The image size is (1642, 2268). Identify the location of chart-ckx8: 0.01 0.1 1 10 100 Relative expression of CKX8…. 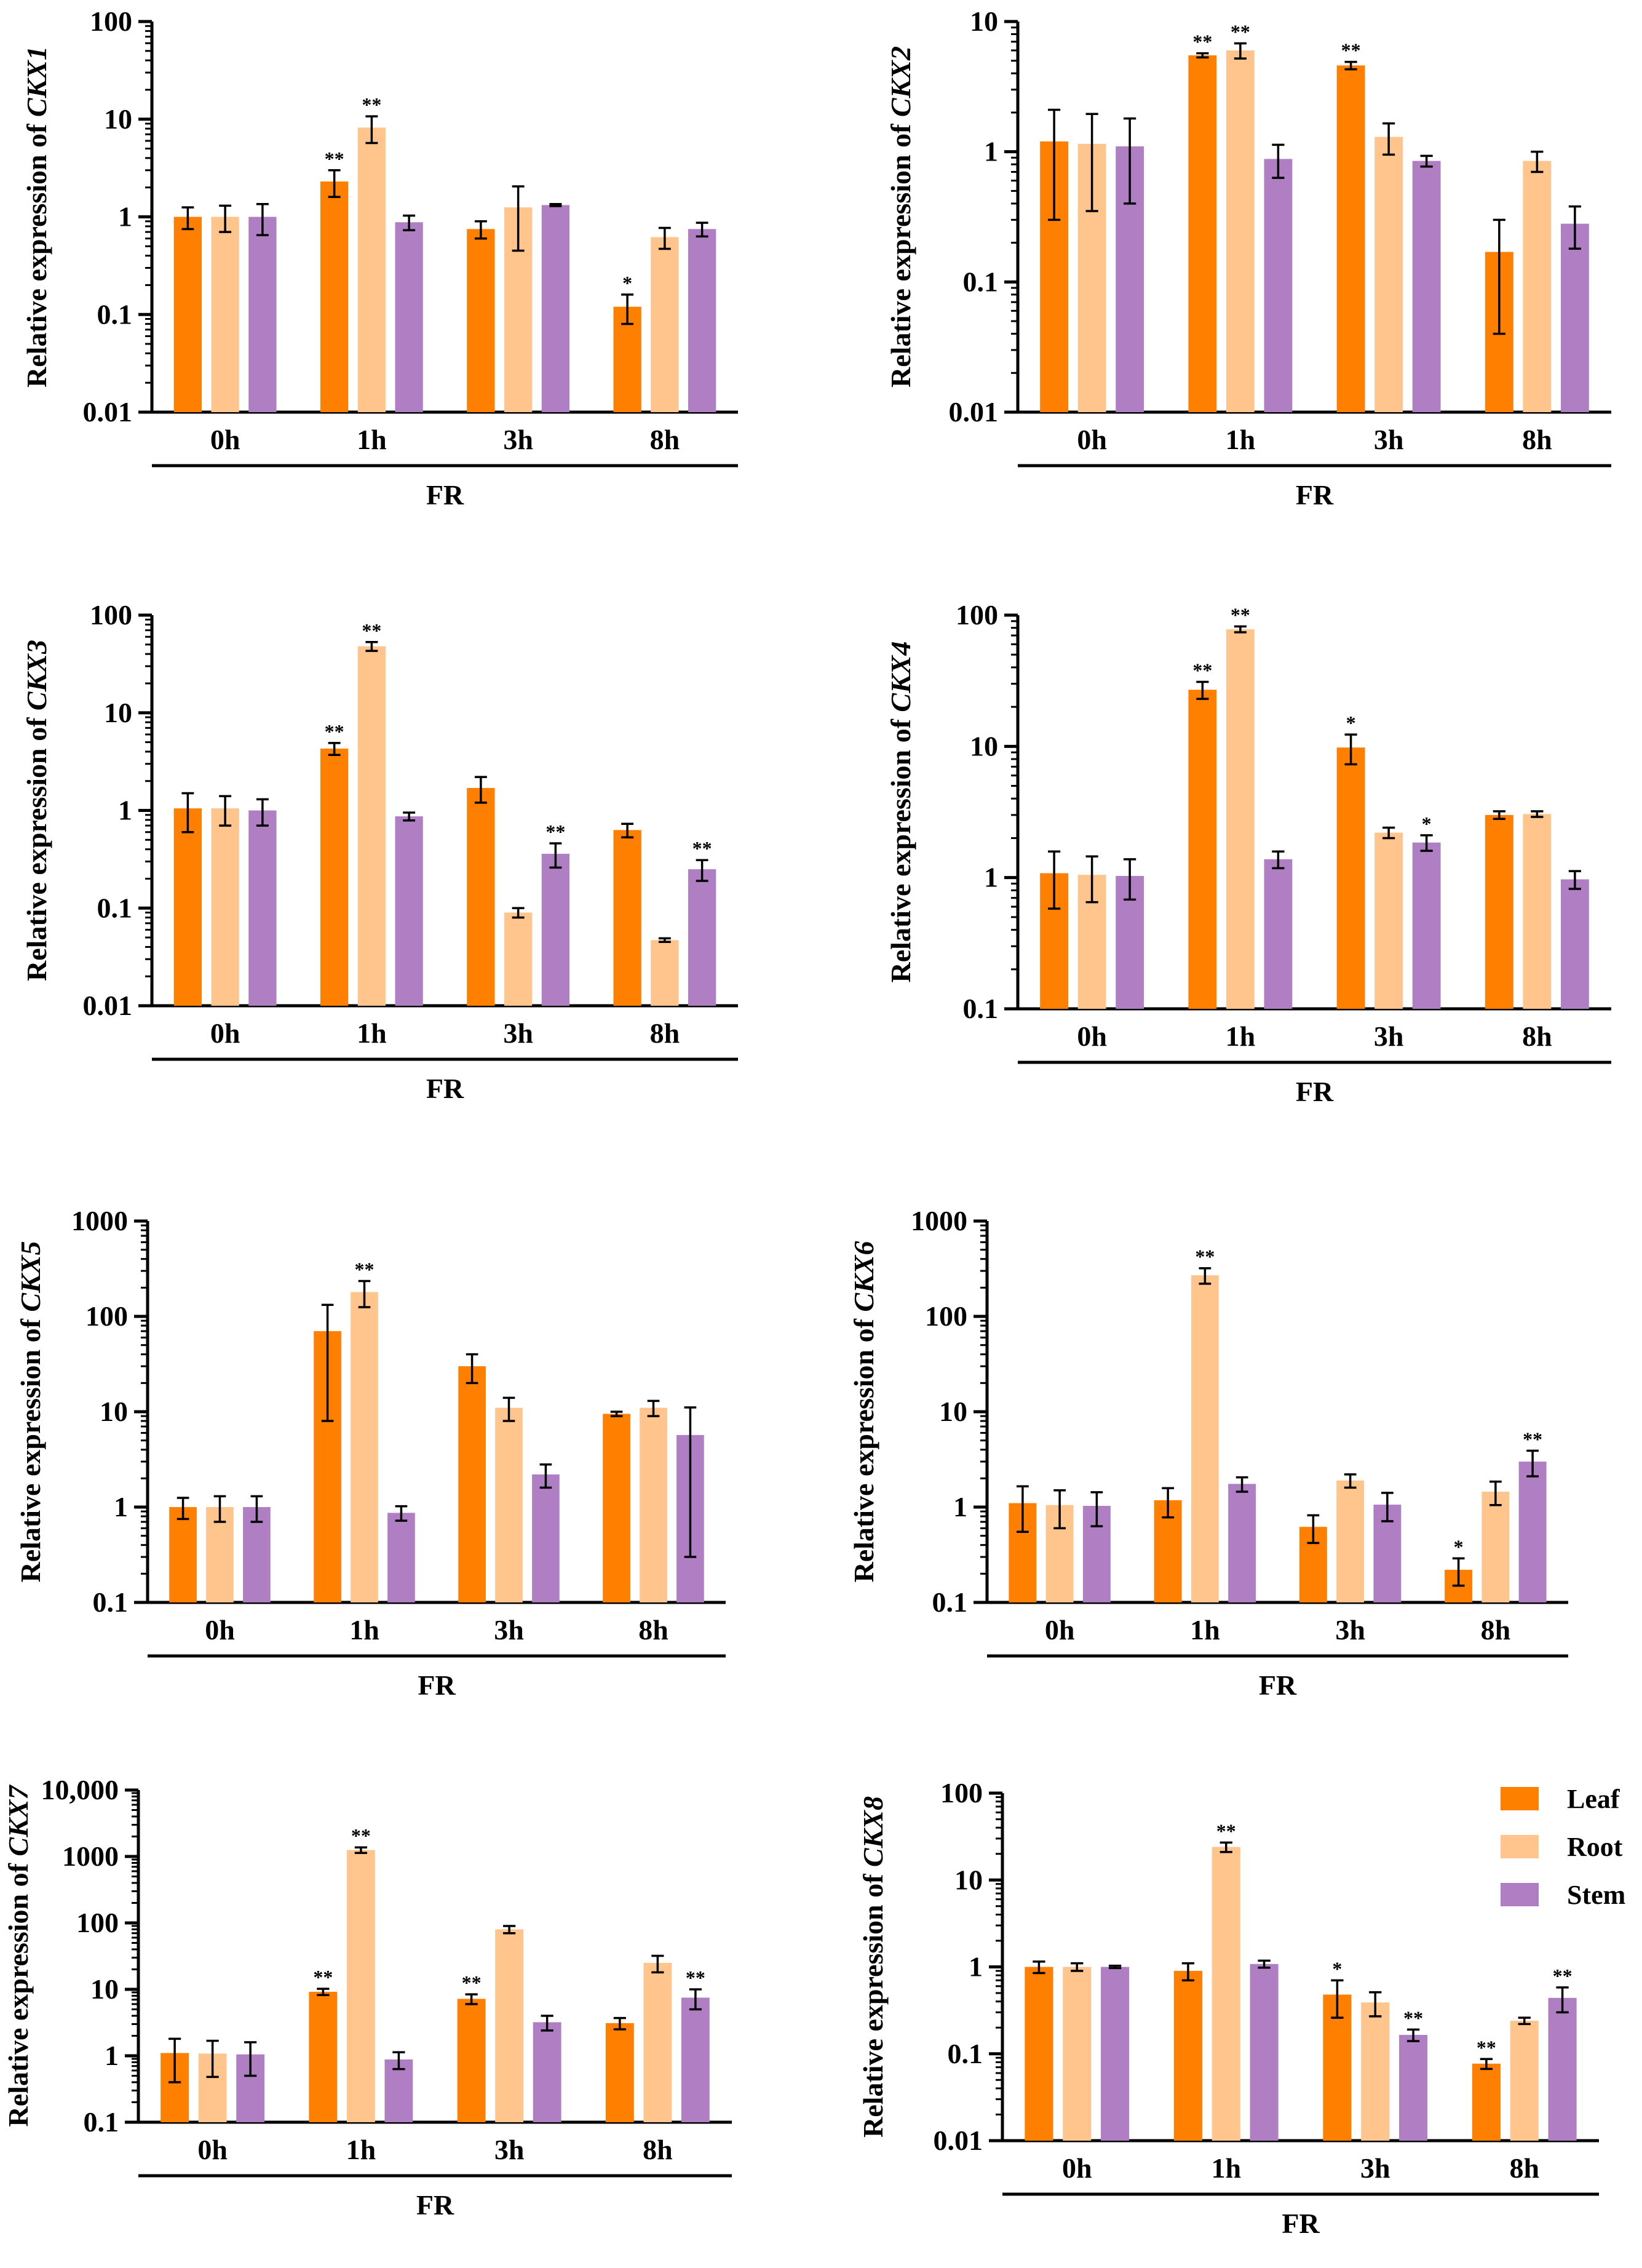
(1228, 2008).